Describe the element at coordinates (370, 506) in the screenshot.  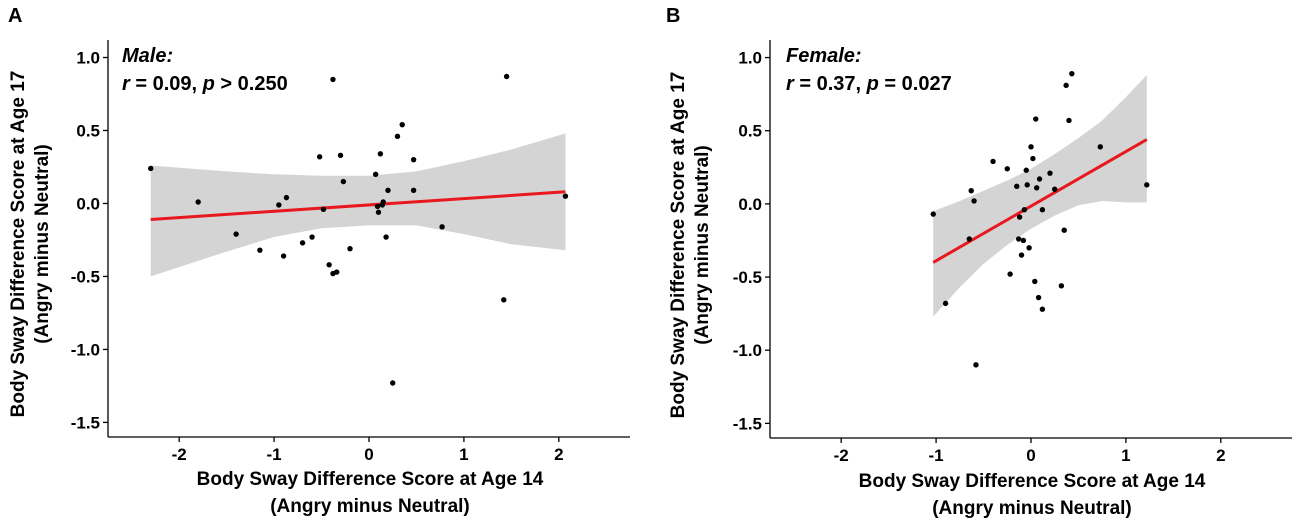
I see `x-axis-title-line2: (Angry minus Neutral)` at that location.